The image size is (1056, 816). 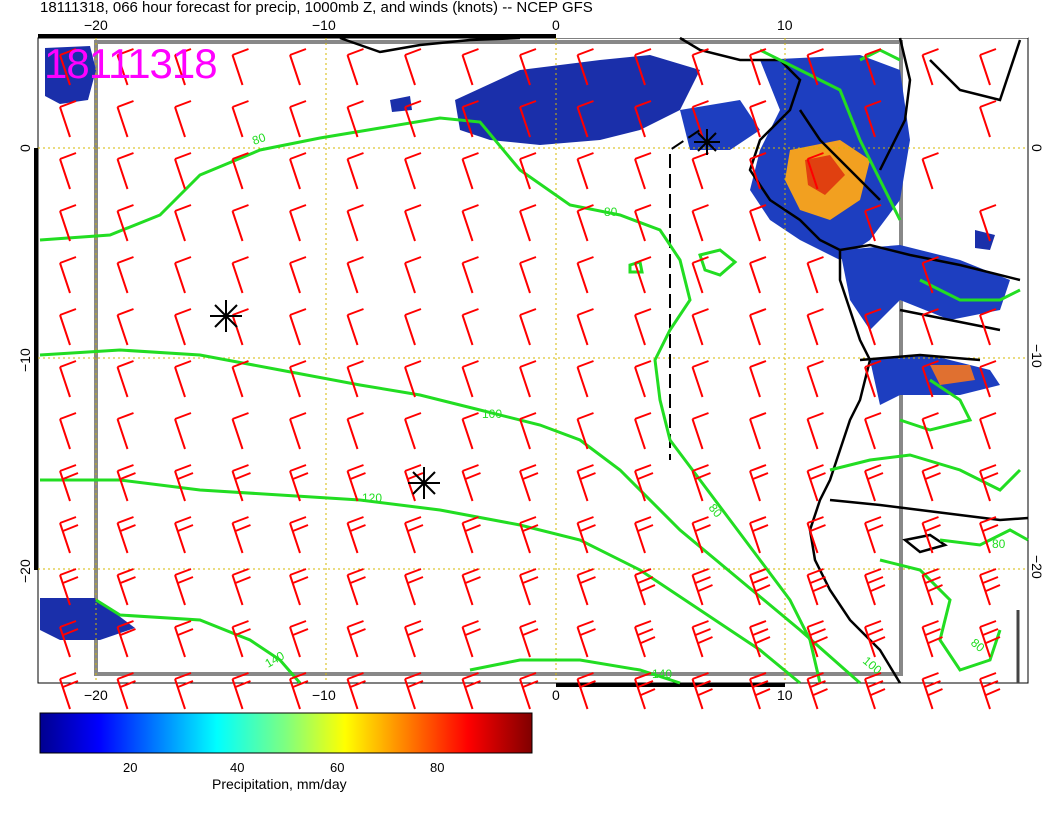 I want to click on left-tick-label: −10, so click(x=25, y=360).